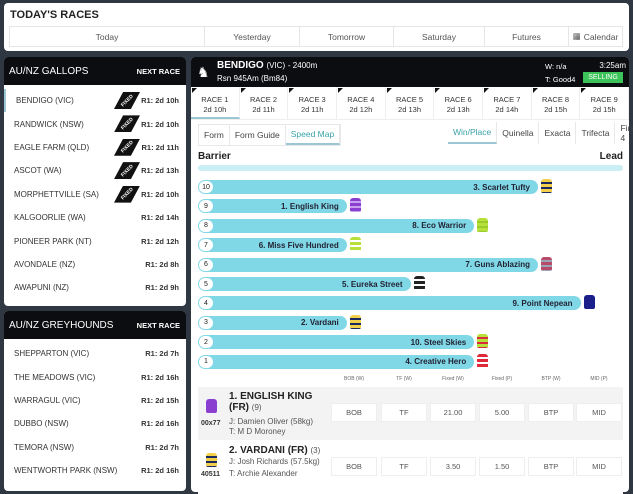 The width and height of the screenshot is (633, 494). What do you see at coordinates (309, 450) in the screenshot?
I see `runner-name: 2. VARDANI (FR) (3)` at bounding box center [309, 450].